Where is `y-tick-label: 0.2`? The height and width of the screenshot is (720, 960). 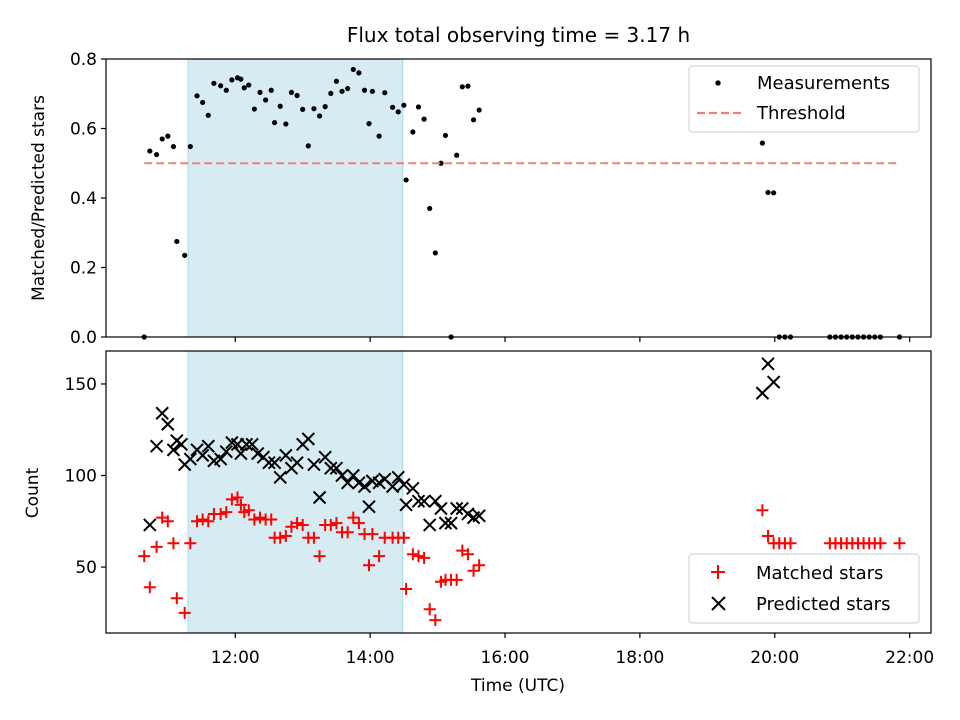 y-tick-label: 0.2 is located at coordinates (83, 269).